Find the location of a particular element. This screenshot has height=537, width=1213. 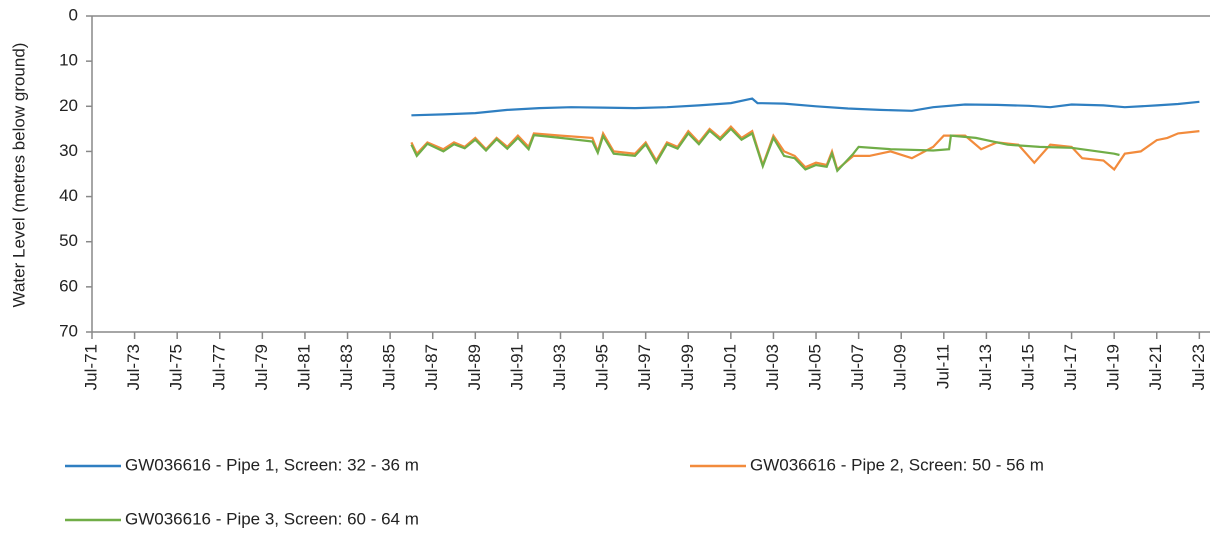

y-tick-label: 0 is located at coordinates (73, 14).